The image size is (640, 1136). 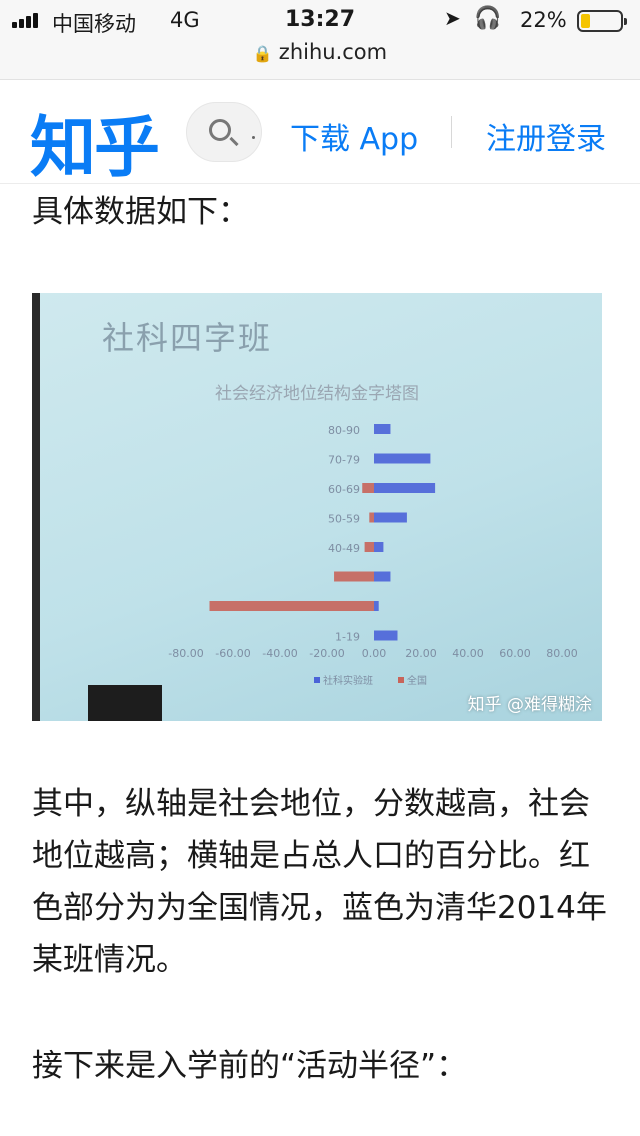 What do you see at coordinates (232, 653) in the screenshot?
I see `x-tick-label: -60.00` at bounding box center [232, 653].